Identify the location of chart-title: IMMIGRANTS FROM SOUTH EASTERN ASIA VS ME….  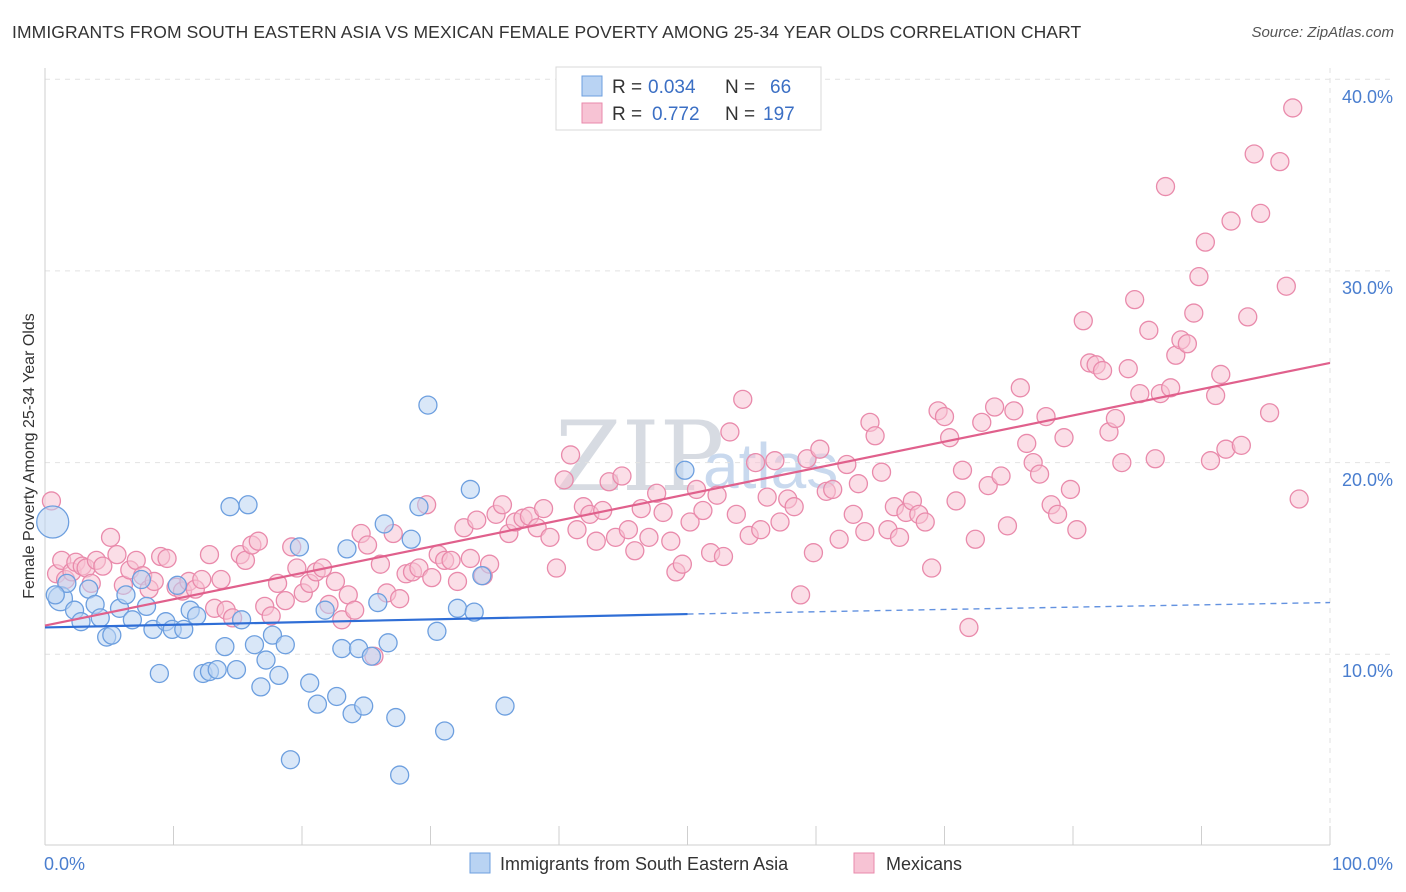
(547, 32).